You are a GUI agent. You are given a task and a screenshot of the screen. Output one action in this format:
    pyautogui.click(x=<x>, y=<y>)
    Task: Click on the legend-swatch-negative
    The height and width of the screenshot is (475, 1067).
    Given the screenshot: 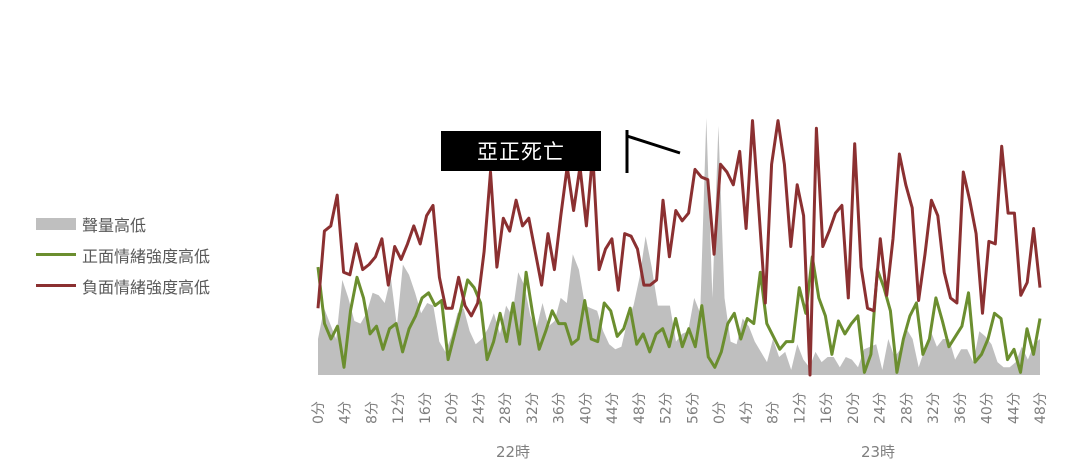 What is the action you would take?
    pyautogui.click(x=56, y=285)
    